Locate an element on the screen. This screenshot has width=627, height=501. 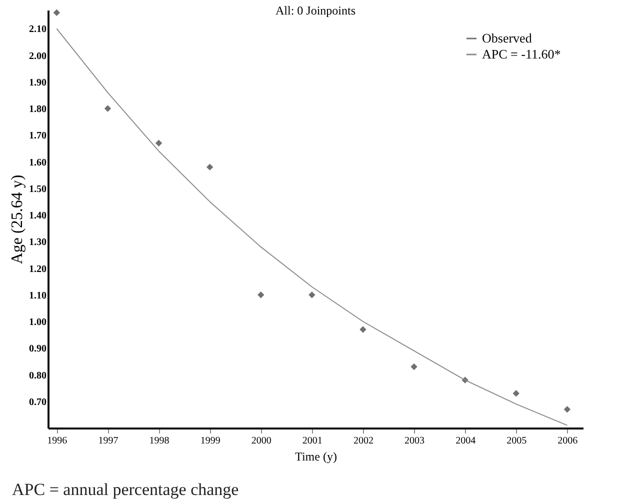
x-tick-label: 2001 is located at coordinates (312, 441).